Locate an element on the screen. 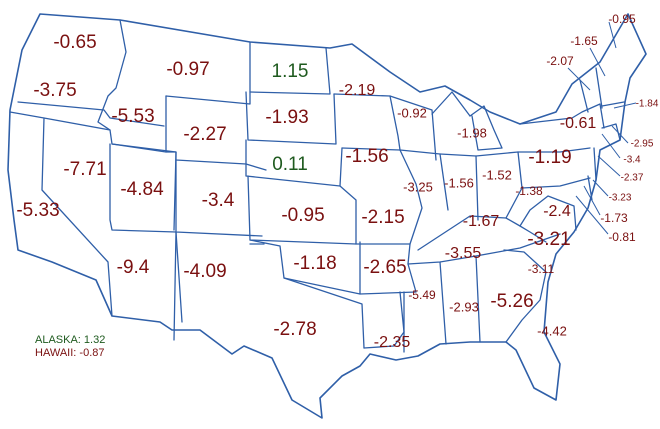 This screenshot has width=660, height=429. state-value-wa: -0.65 is located at coordinates (74, 42).